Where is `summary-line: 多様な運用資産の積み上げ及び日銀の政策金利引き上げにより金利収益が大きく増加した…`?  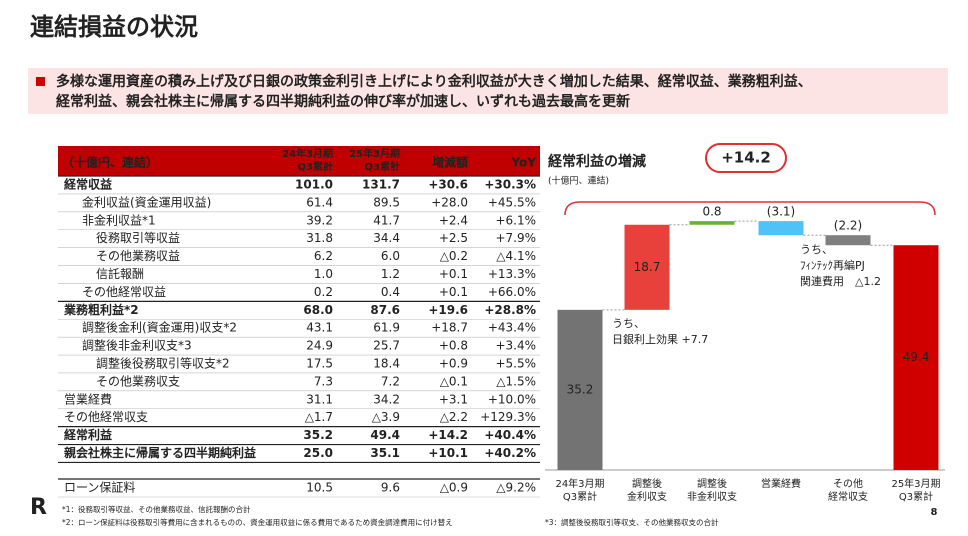
summary-line: 多様な運用資産の積み上げ及び日銀の政策金利引き上げにより金利収益が大きく増加した… is located at coordinates (434, 81).